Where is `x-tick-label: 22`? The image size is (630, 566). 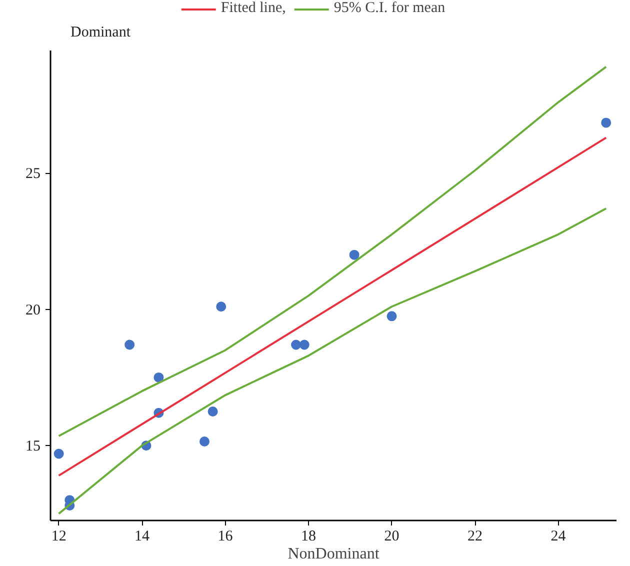
x-tick-label: 22 is located at coordinates (475, 536).